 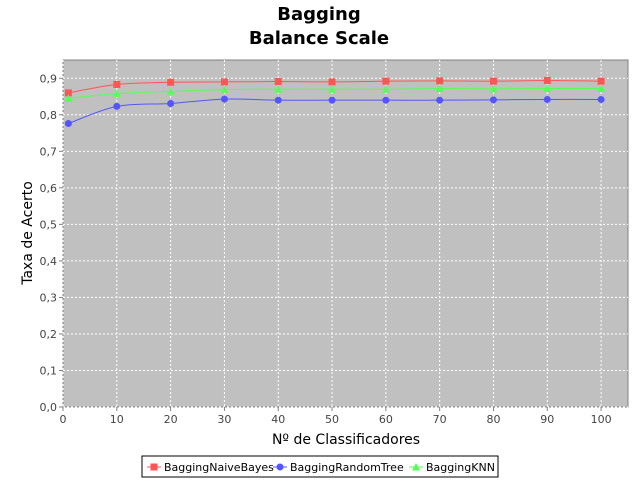 What do you see at coordinates (49, 297) in the screenshot?
I see `y-tick-label: 0,3` at bounding box center [49, 297].